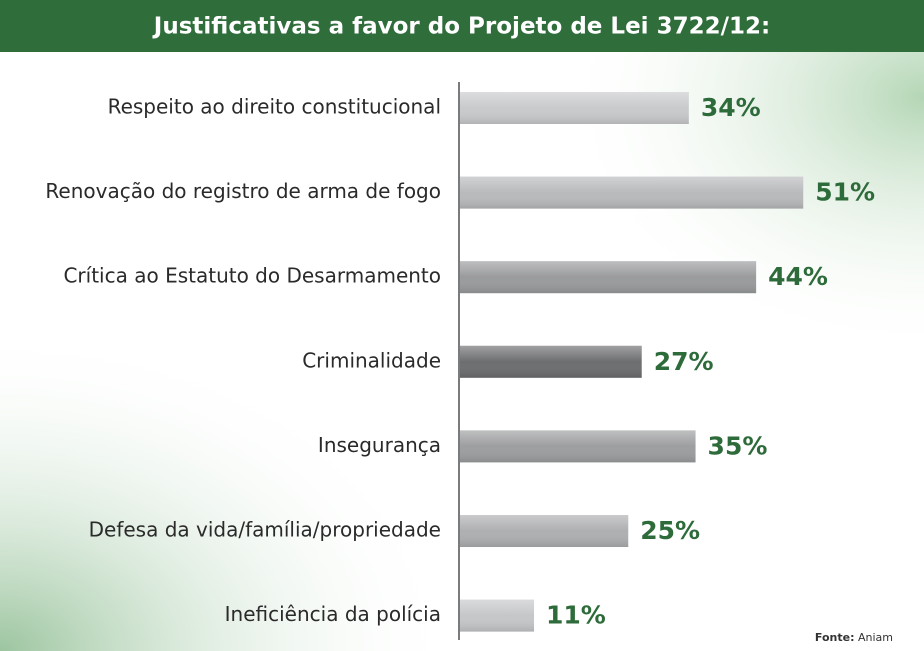 This screenshot has width=924, height=651. What do you see at coordinates (845, 192) in the screenshot?
I see `value-label: 51%` at bounding box center [845, 192].